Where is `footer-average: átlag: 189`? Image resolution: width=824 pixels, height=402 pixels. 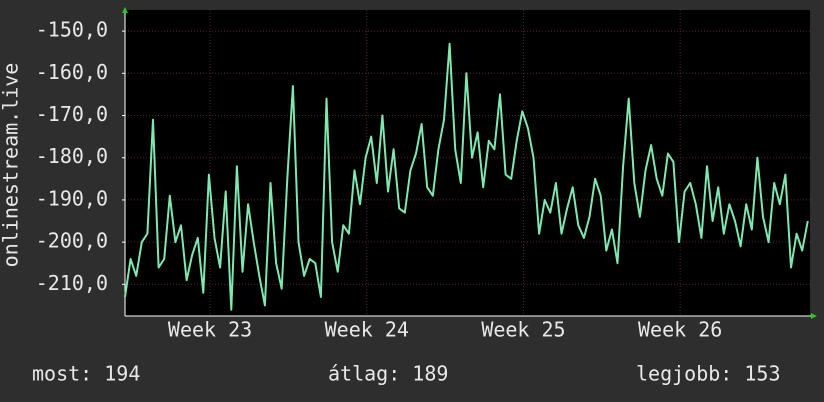 footer-average: átlag: 189 is located at coordinates (388, 374).